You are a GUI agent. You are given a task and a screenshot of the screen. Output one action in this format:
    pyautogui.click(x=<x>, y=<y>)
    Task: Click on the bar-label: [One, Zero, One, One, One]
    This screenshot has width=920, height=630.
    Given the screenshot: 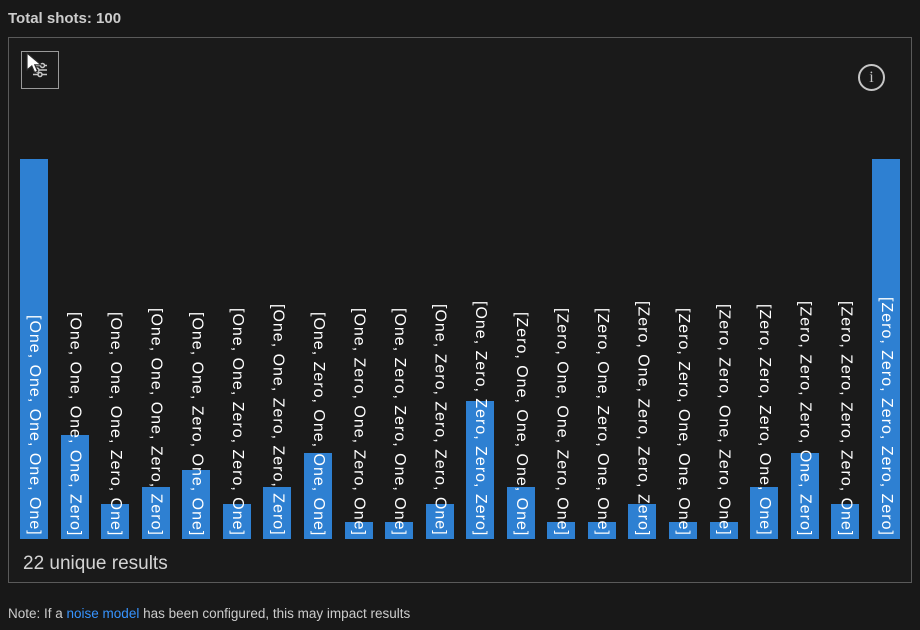 What is the action you would take?
    pyautogui.click(x=318, y=423)
    